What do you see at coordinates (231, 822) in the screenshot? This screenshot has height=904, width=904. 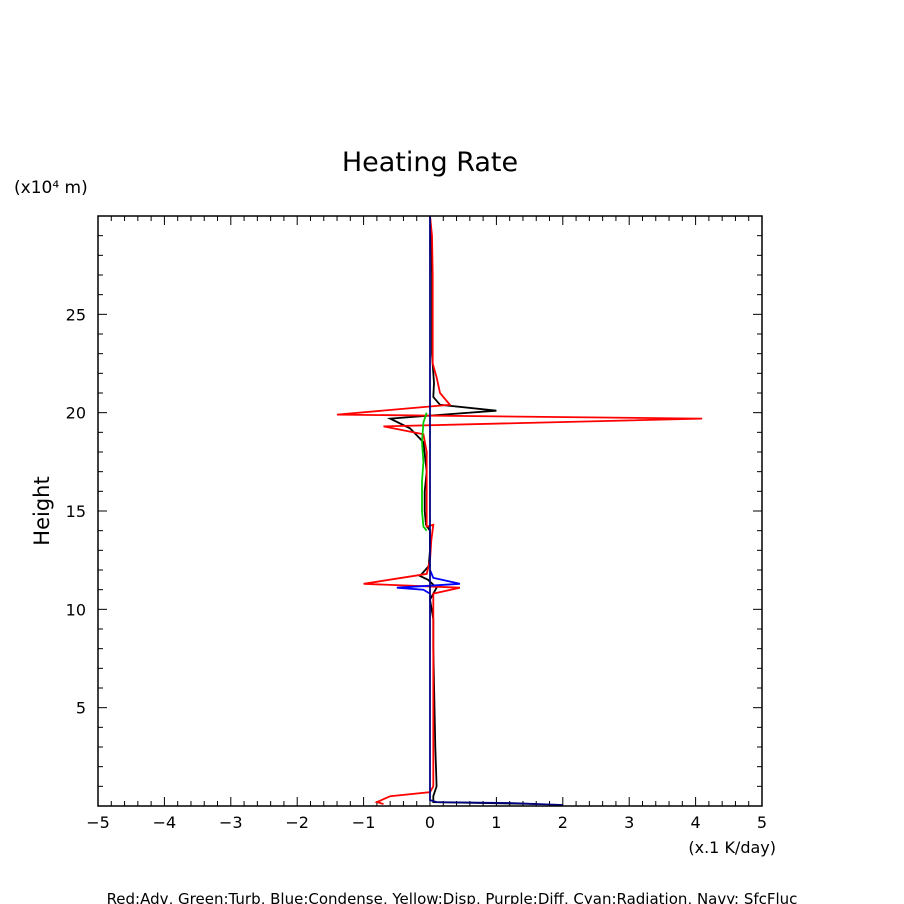 I see `x-tick-label: −3` at bounding box center [231, 822].